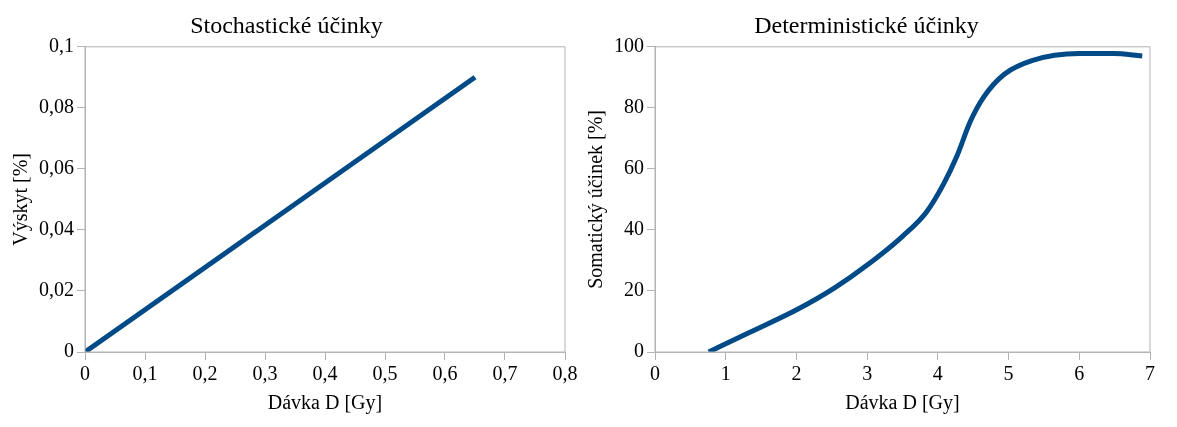 The width and height of the screenshot is (1177, 427). Describe the element at coordinates (385, 373) in the screenshot. I see `x-tick-label: 0,5` at that location.